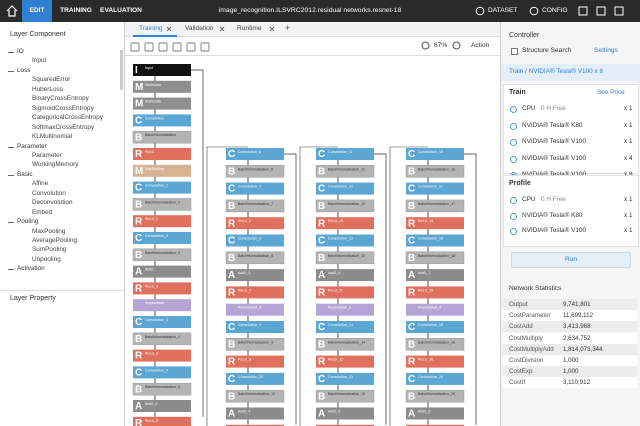 This screenshot has height=426, width=640. Describe the element at coordinates (60, 99) in the screenshot. I see `tree-item: BinaryCrossEntropy` at that location.